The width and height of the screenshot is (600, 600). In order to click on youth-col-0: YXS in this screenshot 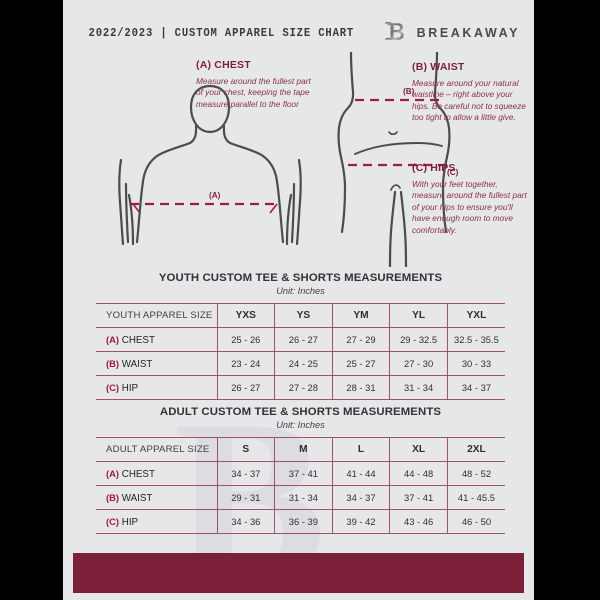, I will do `click(246, 315)`.